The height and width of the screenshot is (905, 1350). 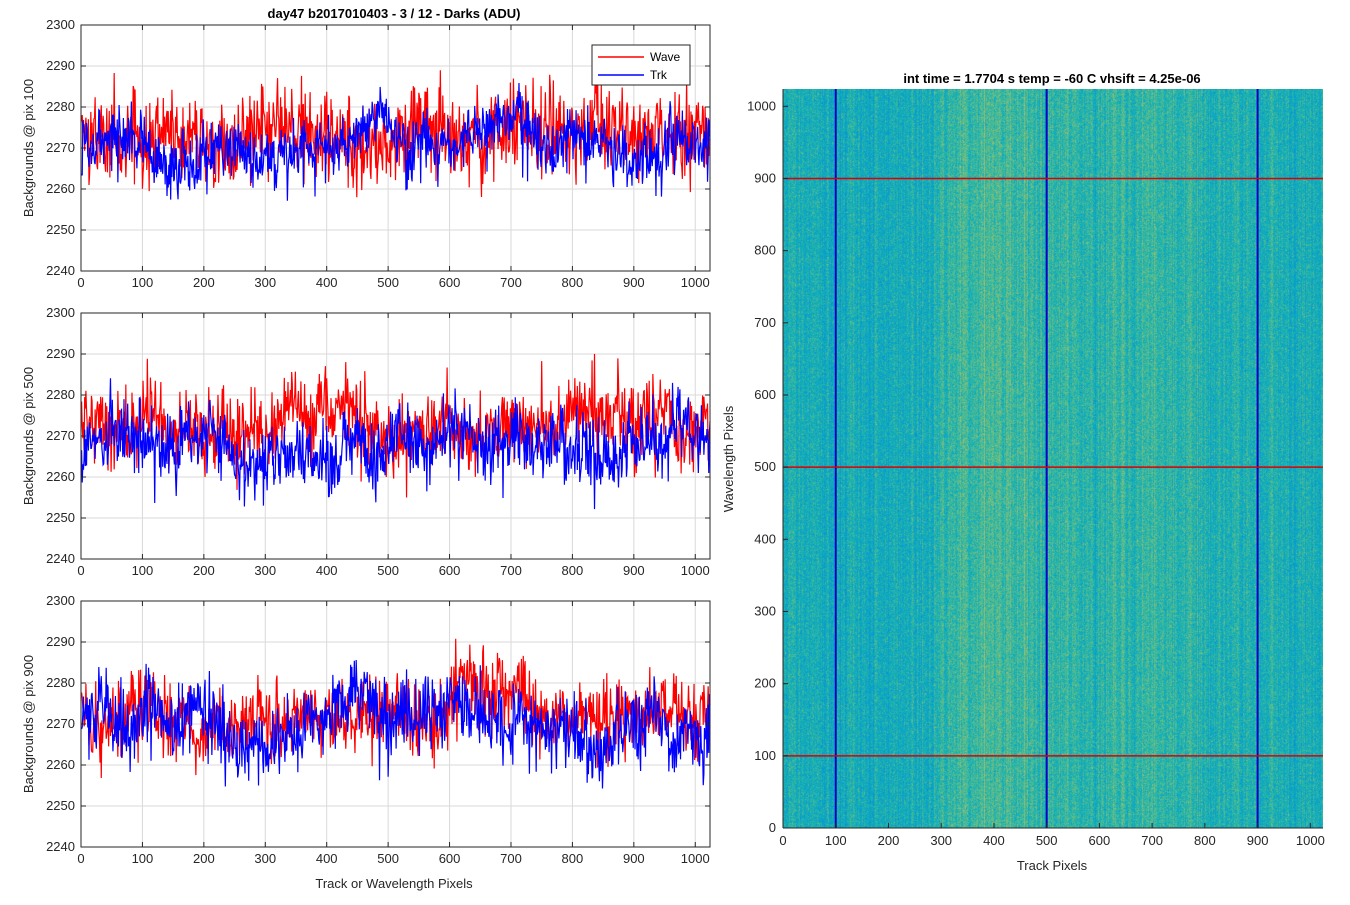 I want to click on heatmap-x-tick-label: 200, so click(x=889, y=840).